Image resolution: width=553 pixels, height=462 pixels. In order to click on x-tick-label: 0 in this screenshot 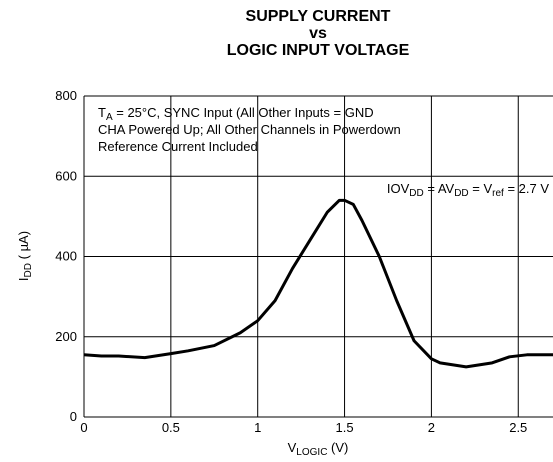, I will do `click(83, 427)`.